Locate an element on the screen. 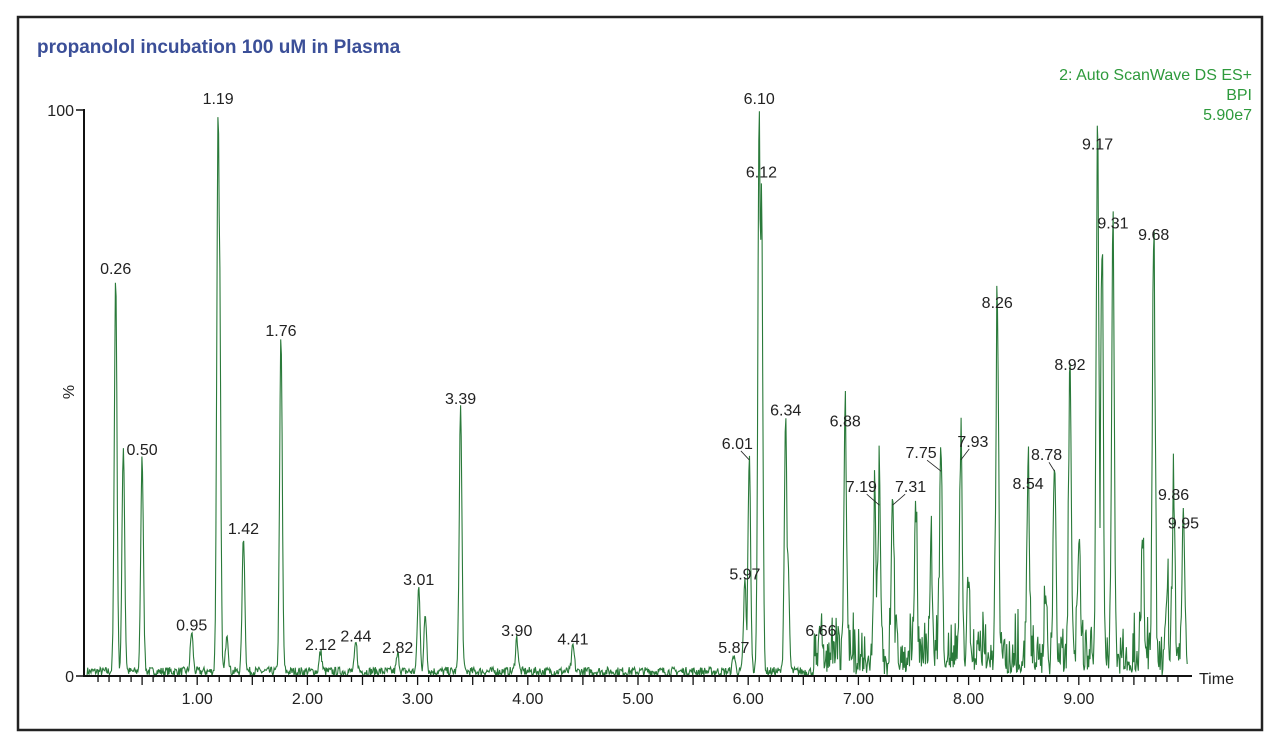 The width and height of the screenshot is (1280, 748). peak-label: 2.44 is located at coordinates (355, 637).